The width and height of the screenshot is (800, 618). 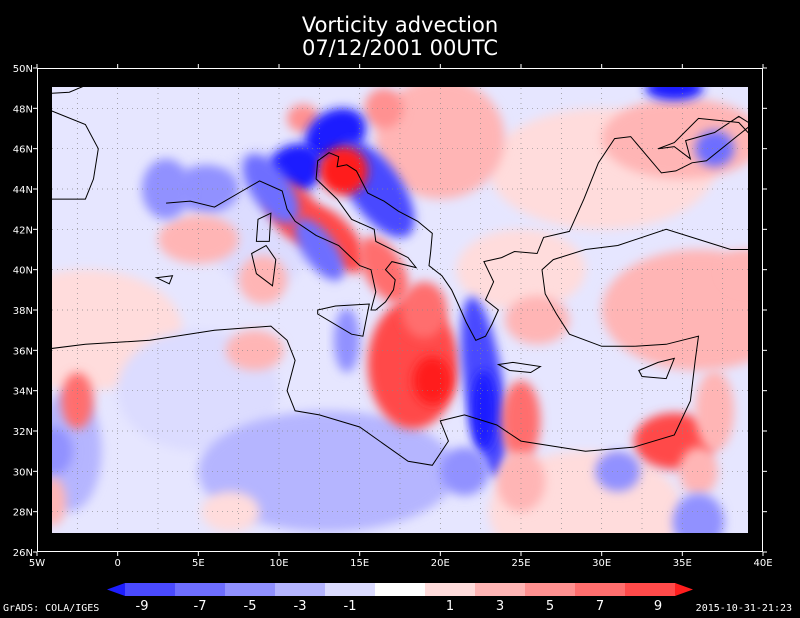 What do you see at coordinates (23, 271) in the screenshot?
I see `y-tick-label: 40N` at bounding box center [23, 271].